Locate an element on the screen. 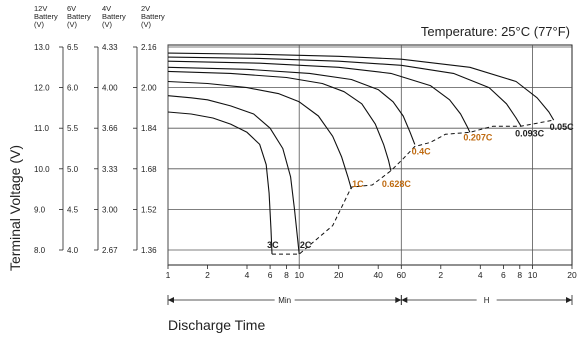 The width and height of the screenshot is (578, 338). curve-1C is located at coordinates (259, 135).